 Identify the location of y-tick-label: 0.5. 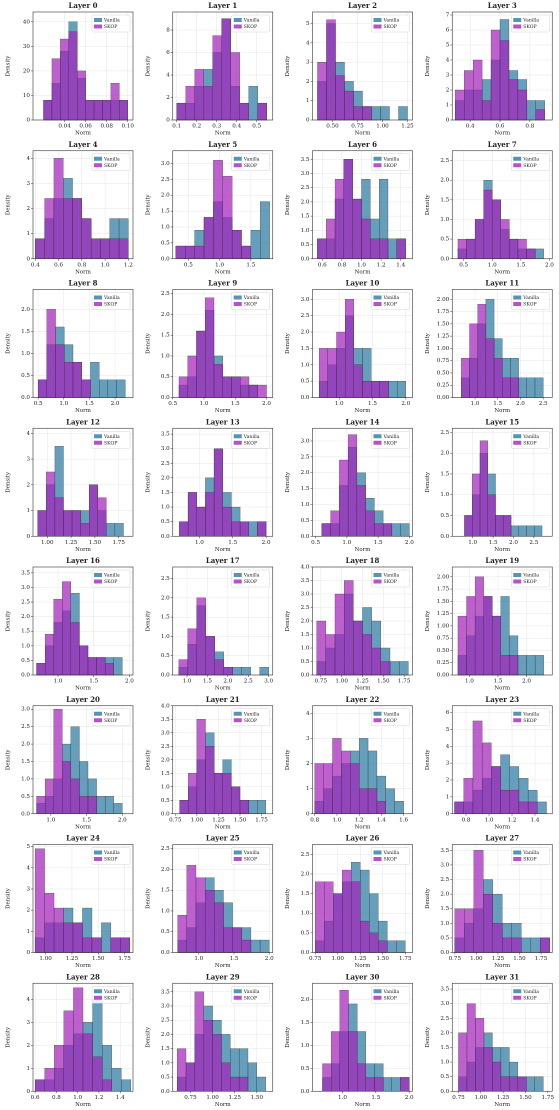
(25, 661).